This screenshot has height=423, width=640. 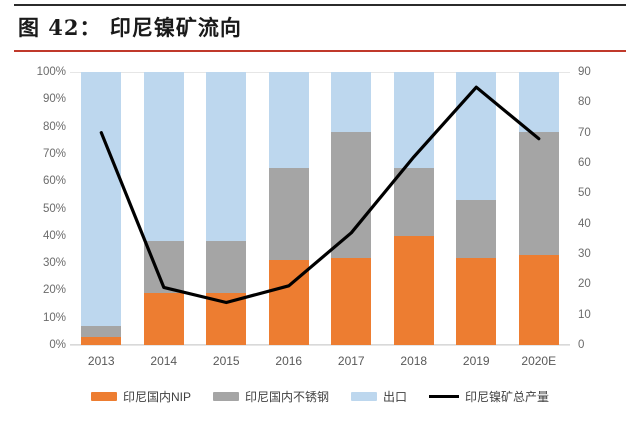 What do you see at coordinates (164, 361) in the screenshot?
I see `x-axis-tick-2014: 2014` at bounding box center [164, 361].